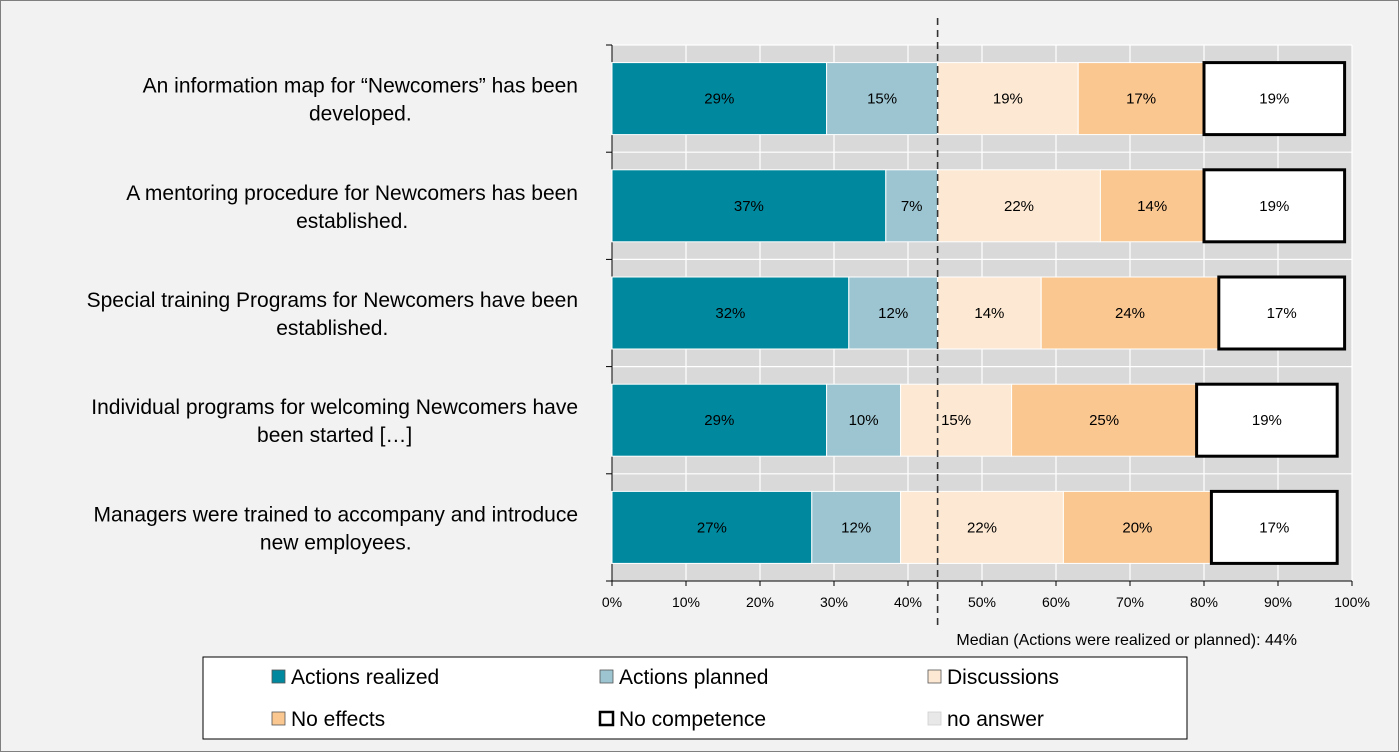  I want to click on data-label: 27%, so click(712, 527).